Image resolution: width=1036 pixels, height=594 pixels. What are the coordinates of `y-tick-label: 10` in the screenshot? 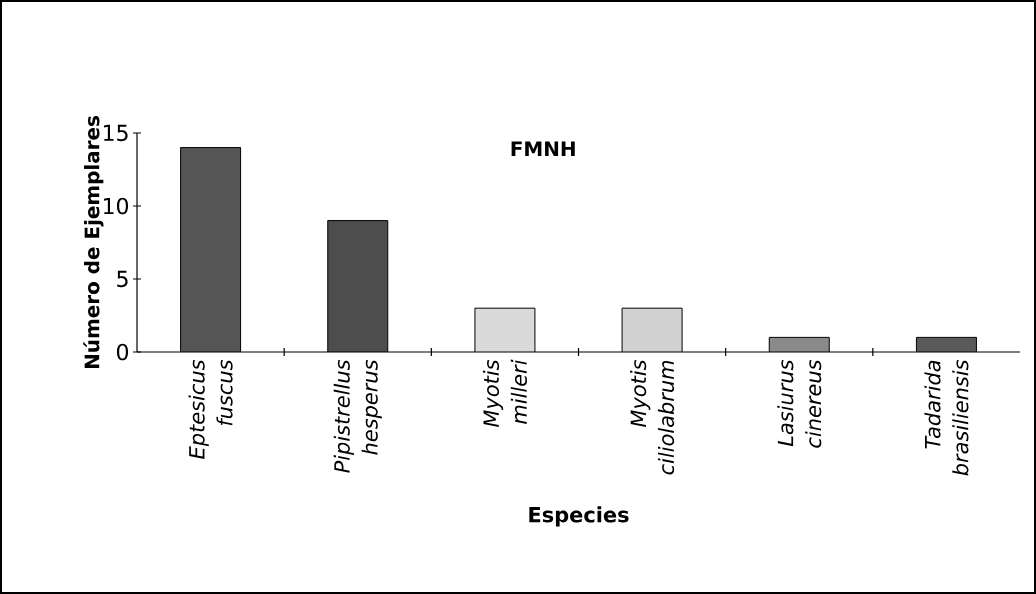 It's located at (116, 206).